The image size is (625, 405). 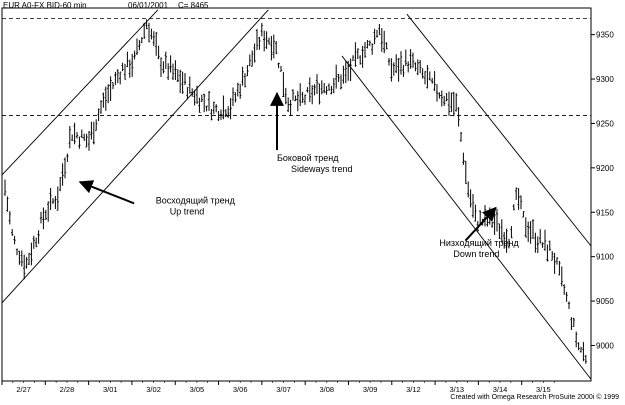 What do you see at coordinates (308, 158) in the screenshot?
I see `sideways-trend-label: Боковой тренд` at bounding box center [308, 158].